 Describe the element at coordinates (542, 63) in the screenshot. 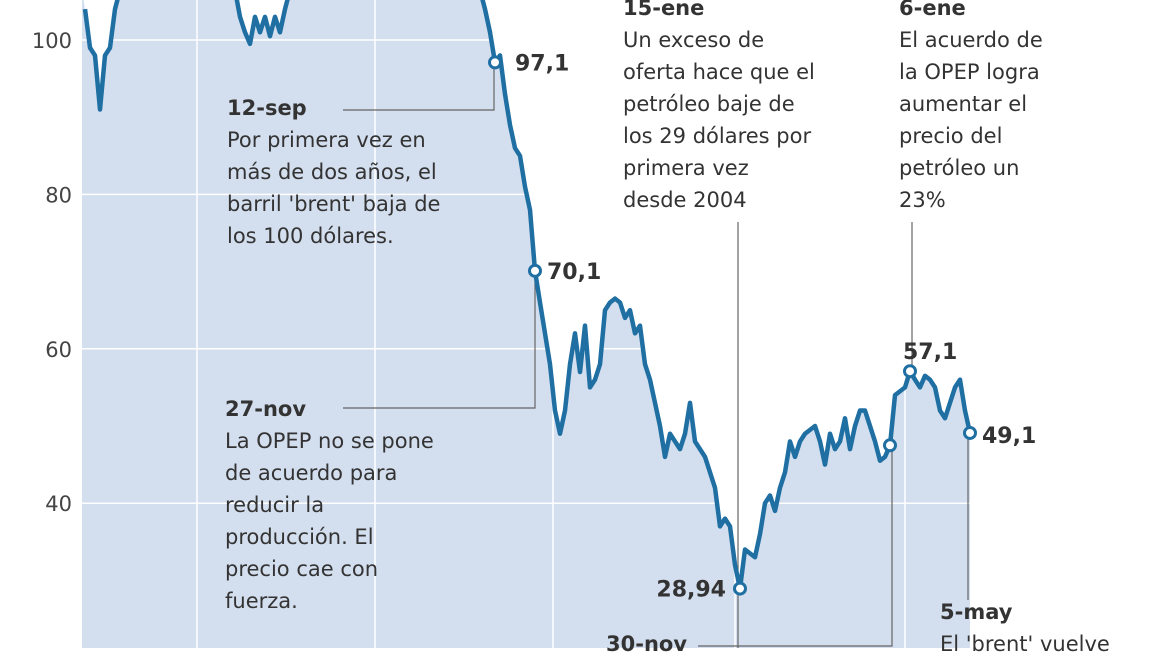

I see `data-point-label: 97,1` at that location.